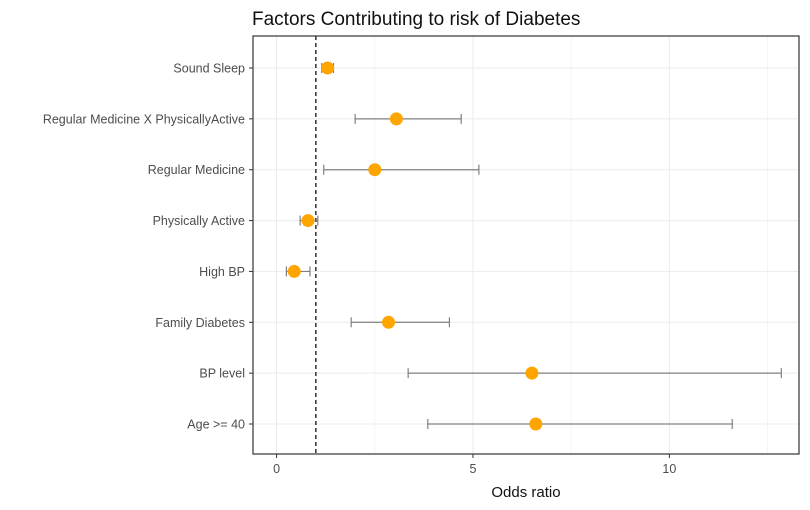  Describe the element at coordinates (276, 469) in the screenshot. I see `x-tick-label: 0` at that location.